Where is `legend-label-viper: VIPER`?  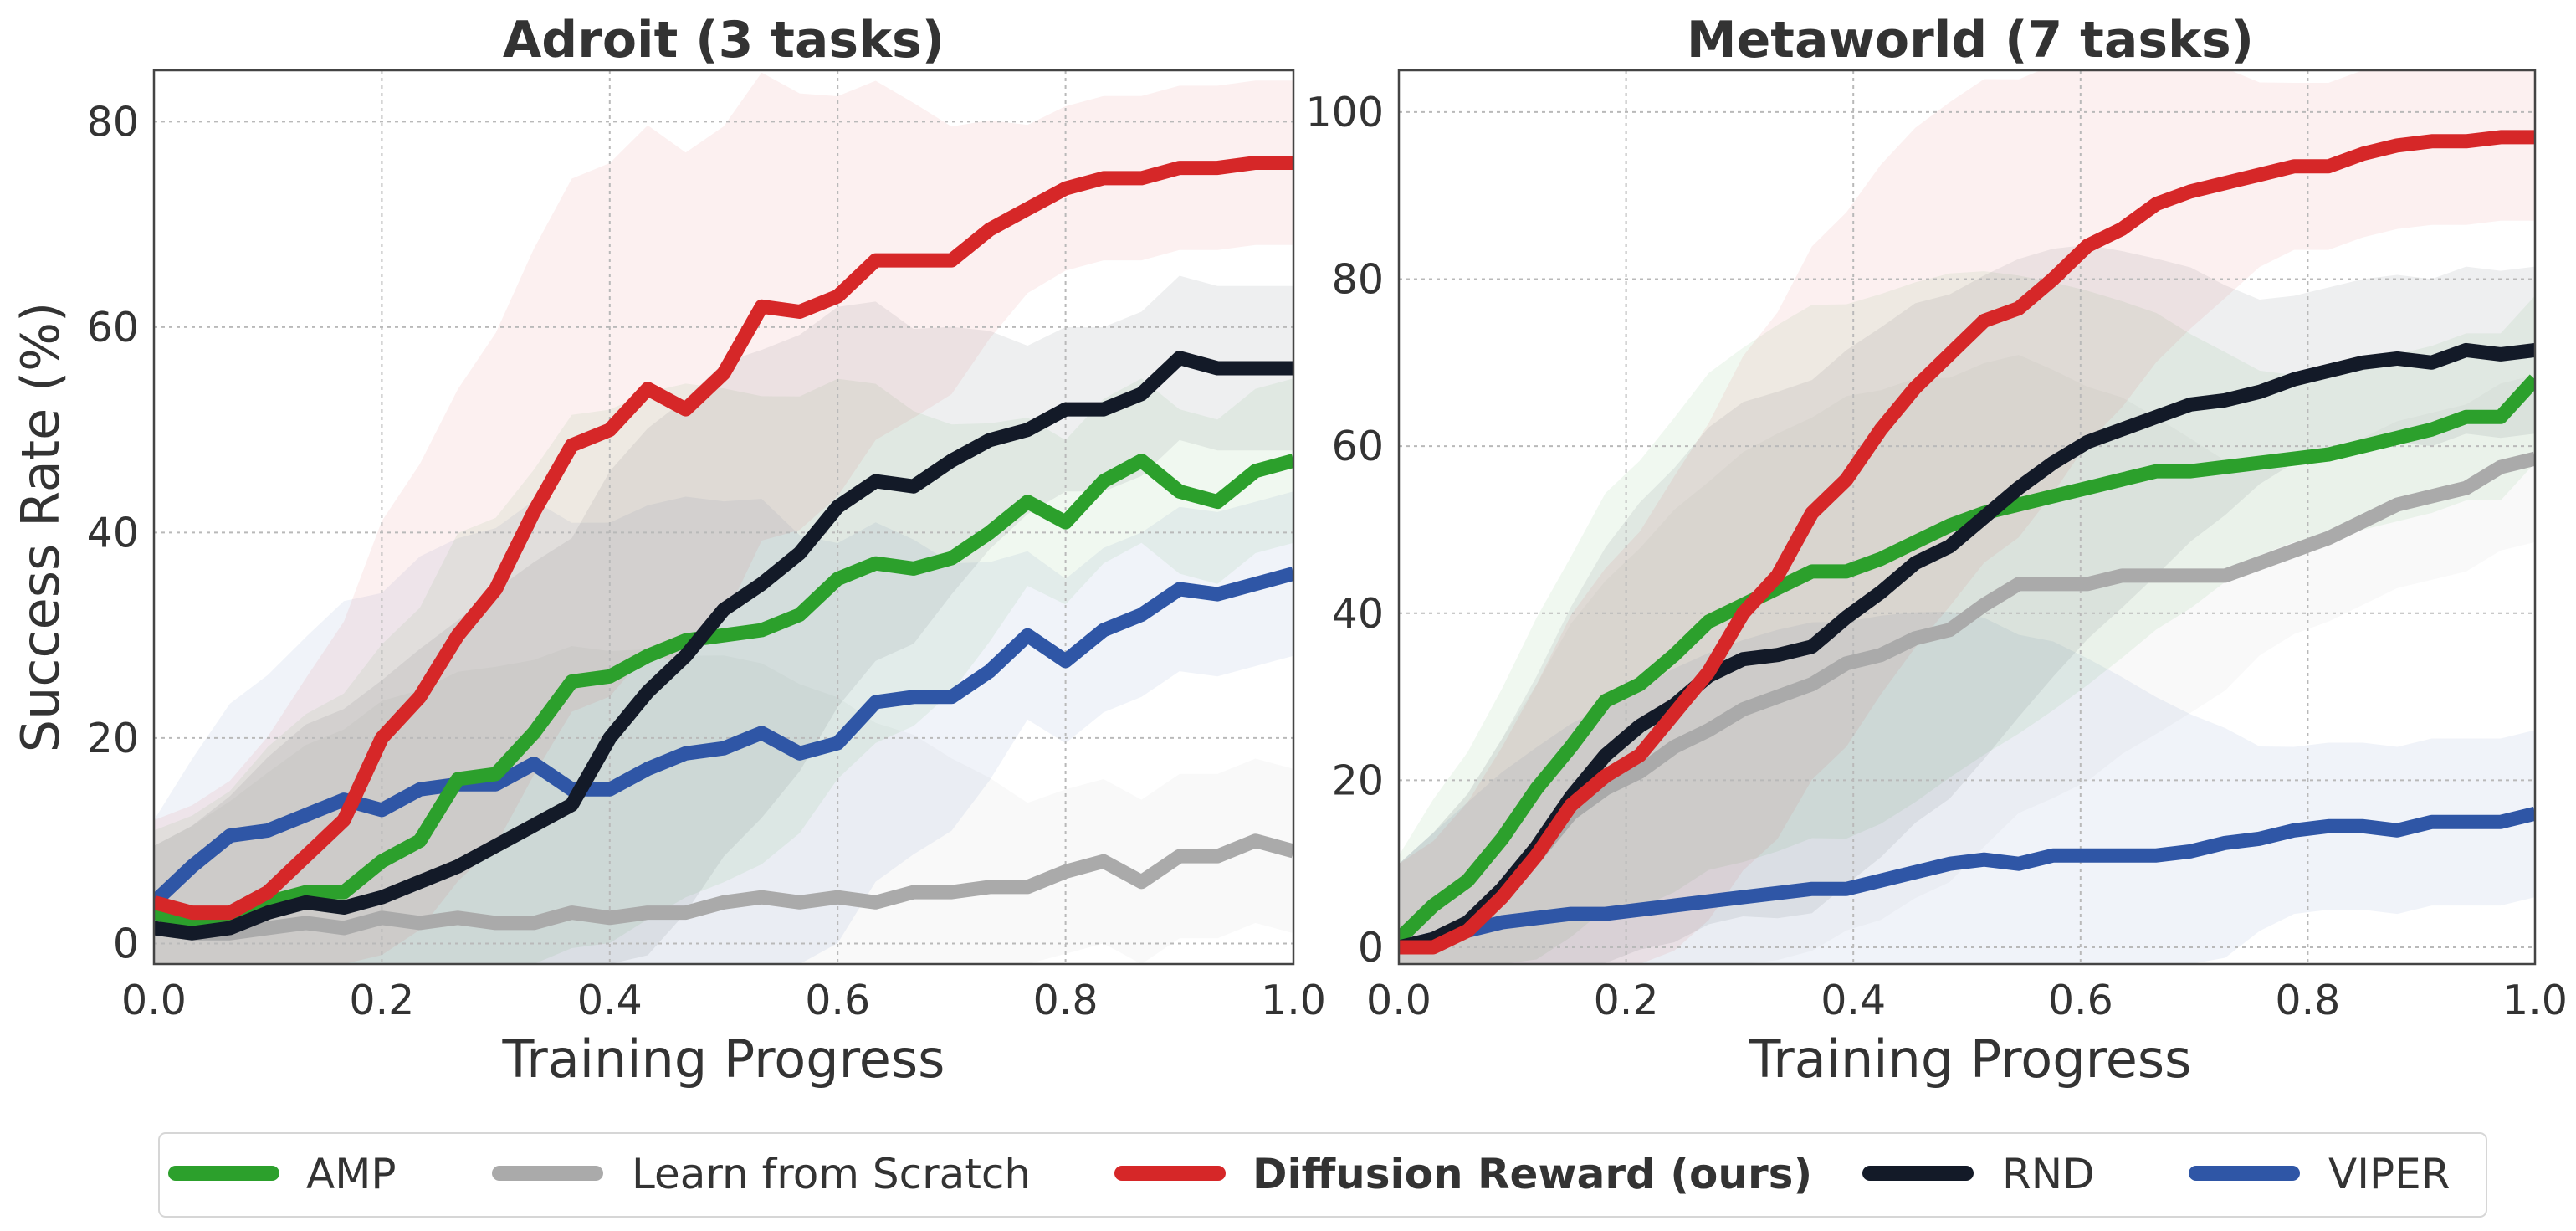 legend-label-viper: VIPER is located at coordinates (2389, 1174).